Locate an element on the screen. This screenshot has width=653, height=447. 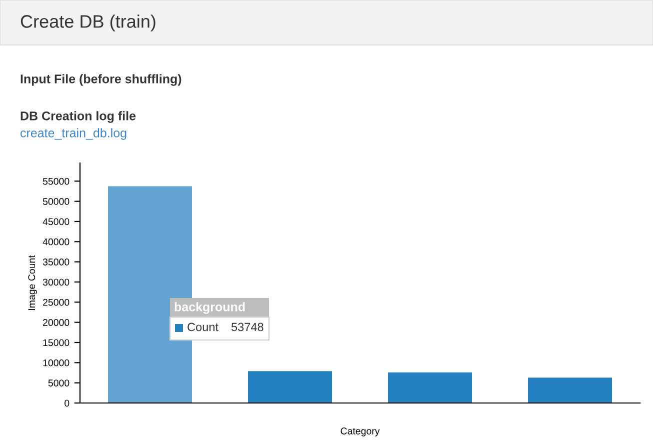
text: Input File (before shuffling) is located at coordinates (101, 80).